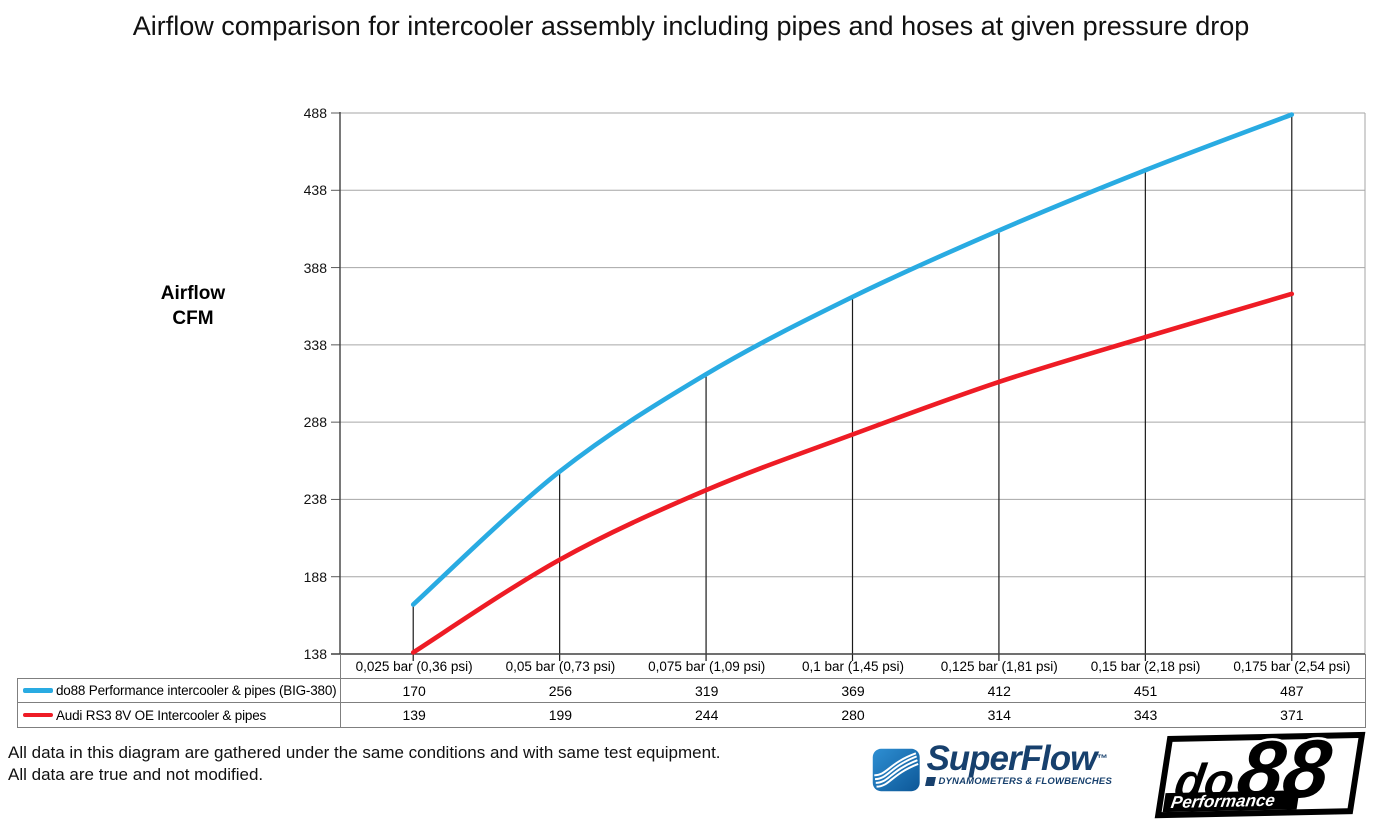 The image size is (1382, 826). I want to click on superflow-logo: SuperFlow™ DYNAMOMETERS & FLOWBENCHES, so click(992, 771).